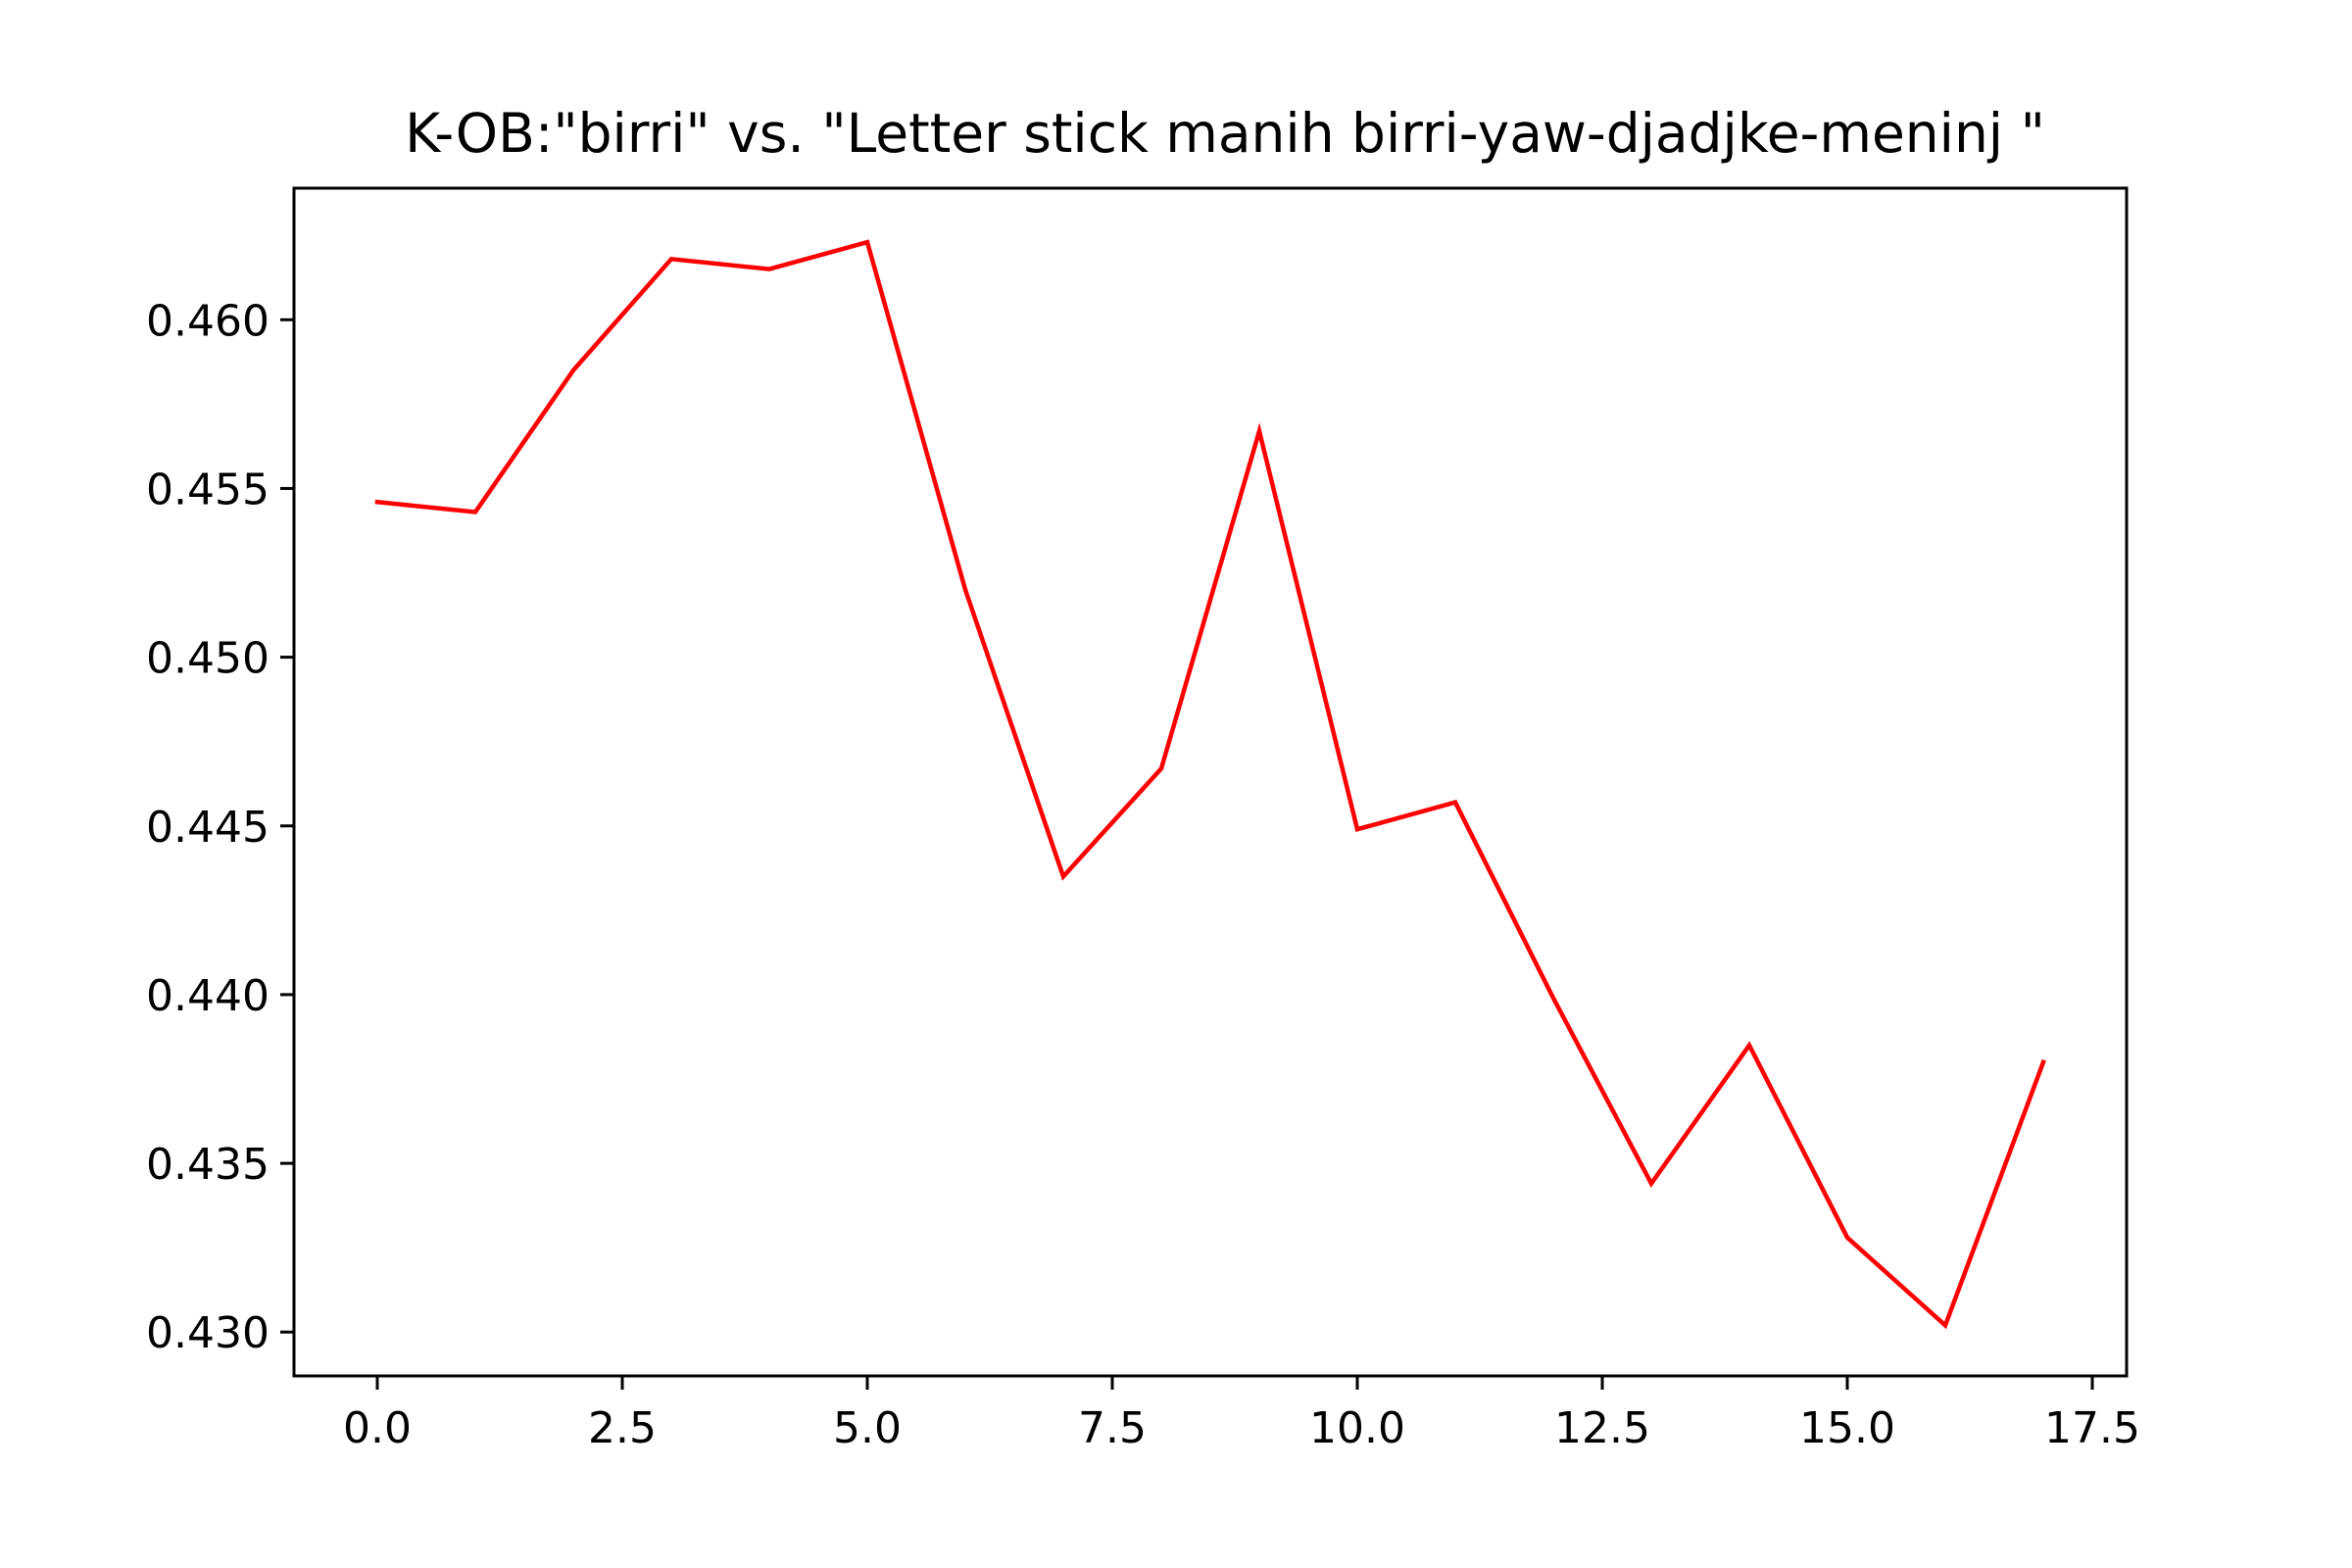 Image resolution: width=2352 pixels, height=1568 pixels. I want to click on x-tick-label: 10.0, so click(1357, 1428).